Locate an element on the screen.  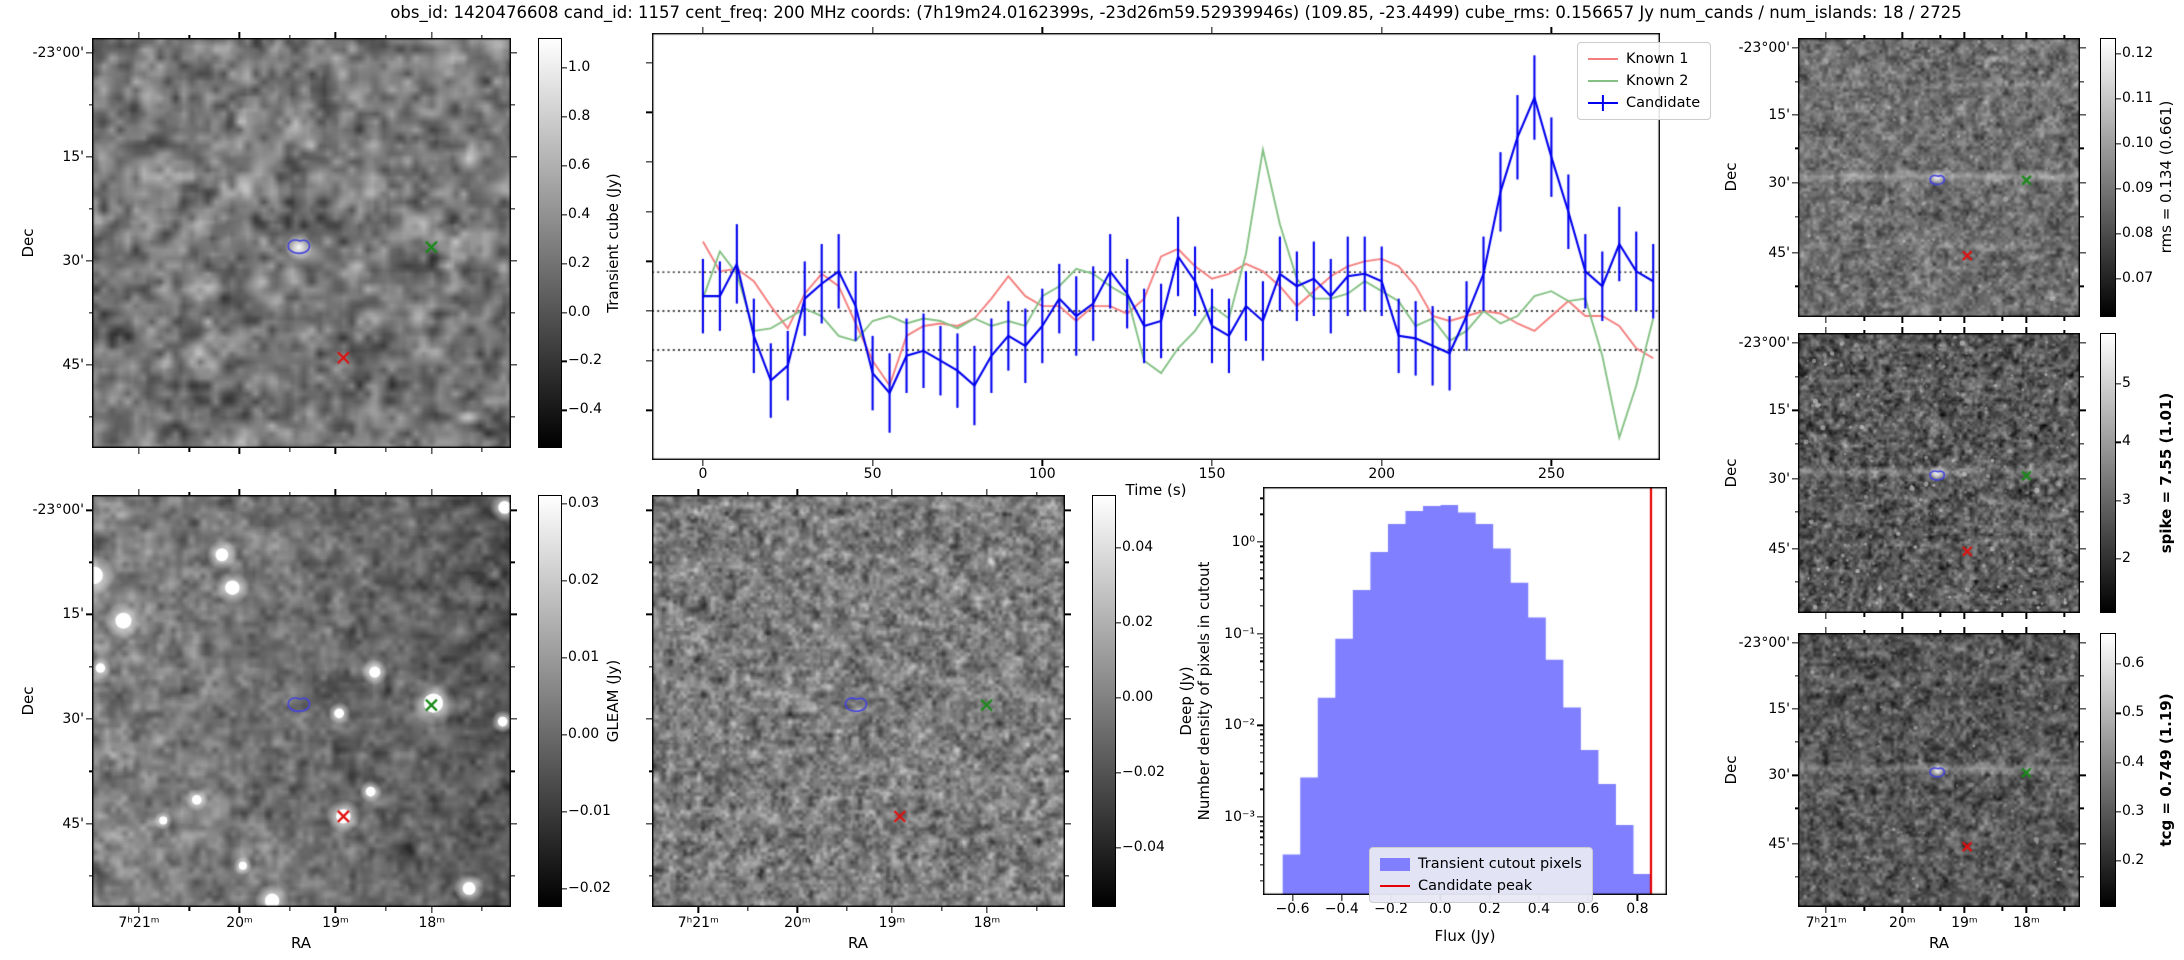
rms-colorbar is located at coordinates (2110, 177).